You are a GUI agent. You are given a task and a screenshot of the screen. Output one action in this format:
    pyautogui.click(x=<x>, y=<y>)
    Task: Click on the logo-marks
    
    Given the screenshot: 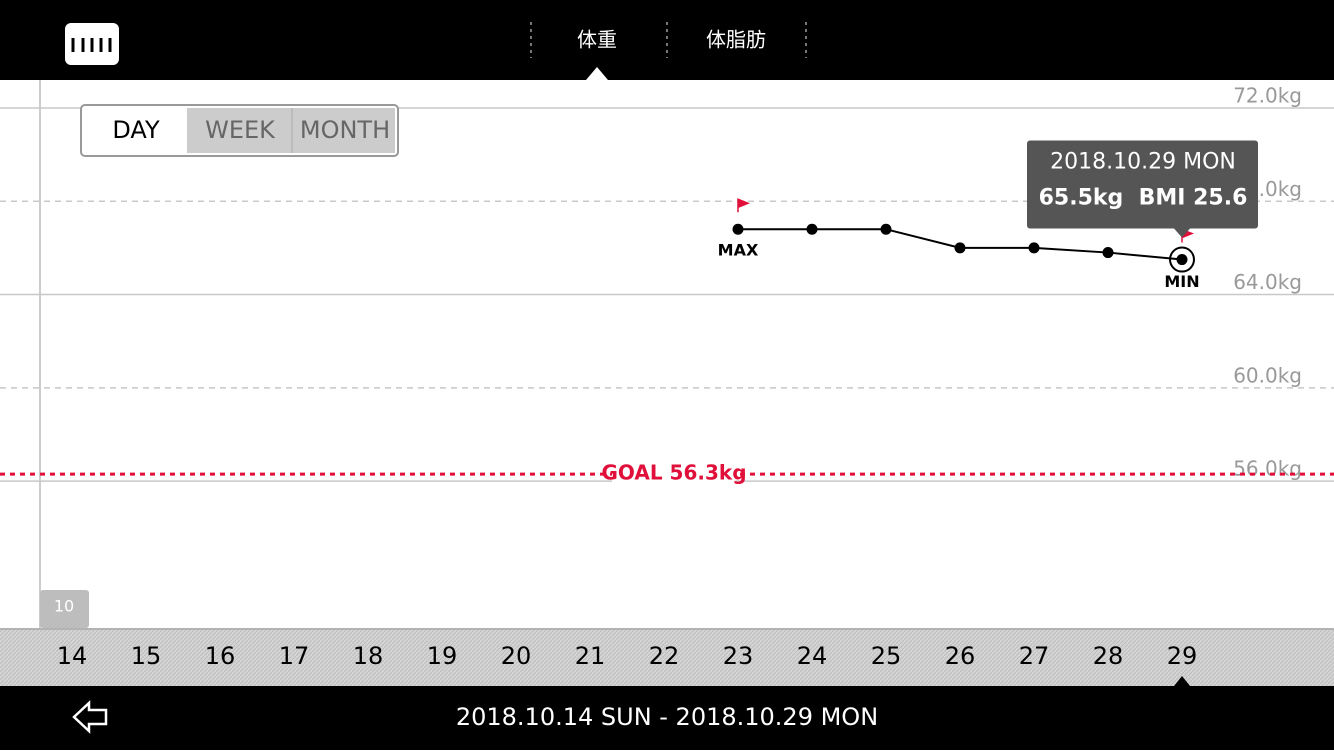 What is the action you would take?
    pyautogui.click(x=91, y=45)
    